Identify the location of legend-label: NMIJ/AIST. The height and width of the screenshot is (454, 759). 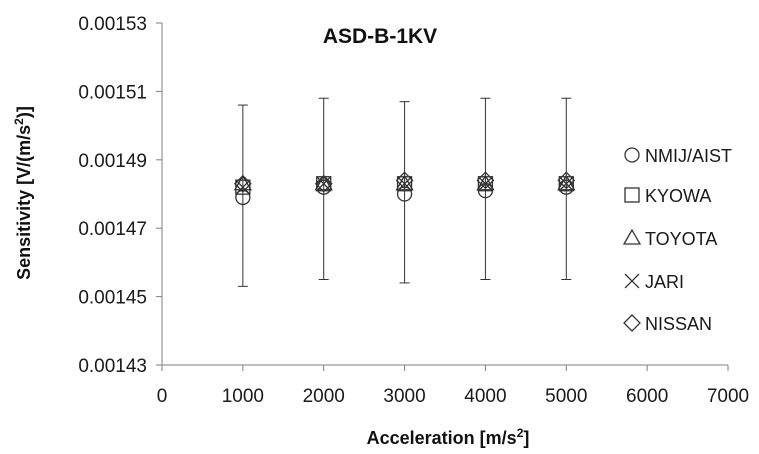
(688, 156).